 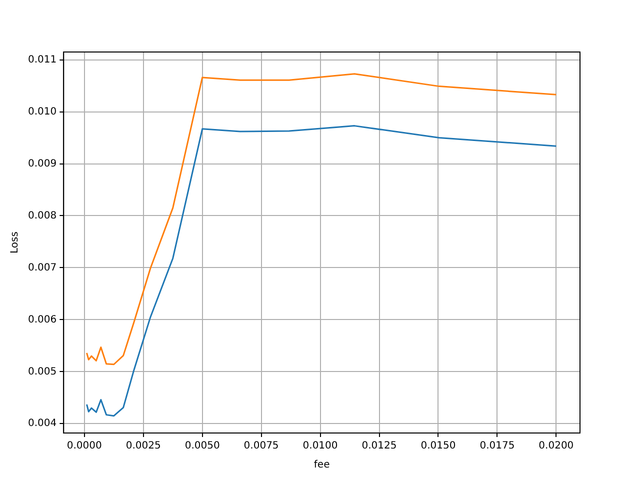 What do you see at coordinates (497, 446) in the screenshot?
I see `x-tick-label: 0.0175` at bounding box center [497, 446].